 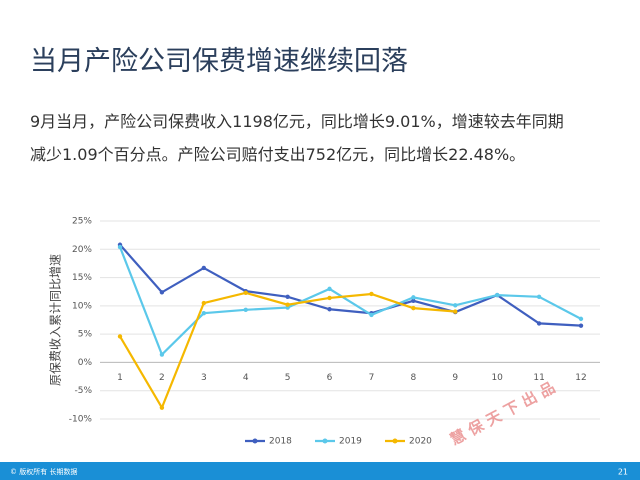 I want to click on y-tick-label: 0%, so click(x=85, y=363).